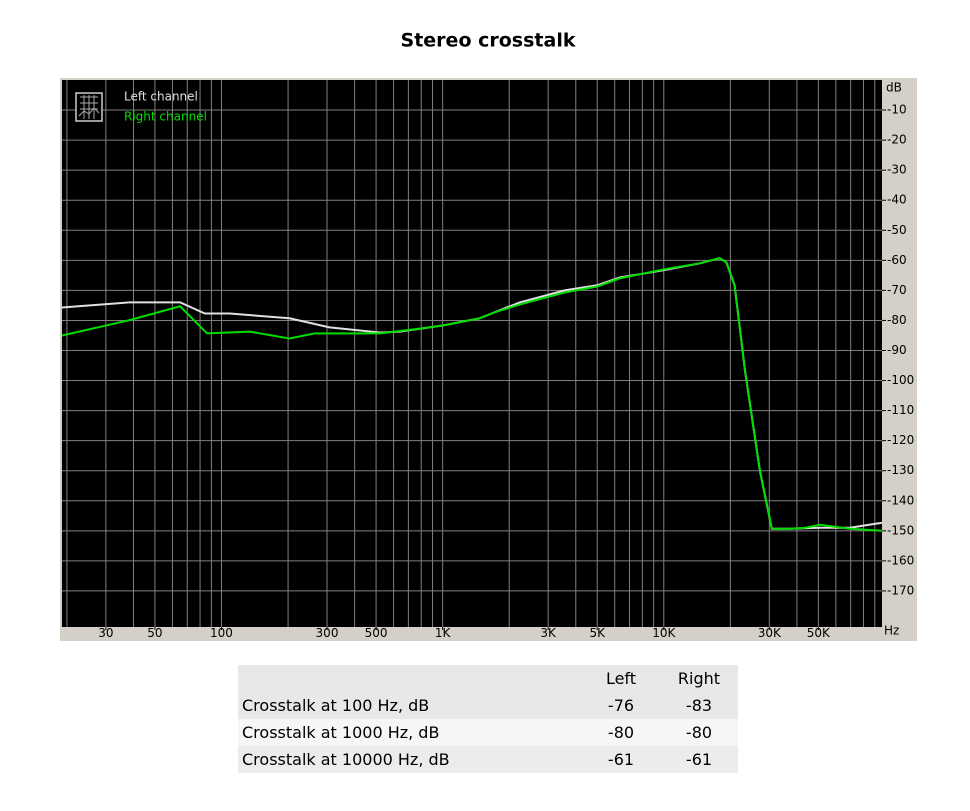  What do you see at coordinates (141, 107) in the screenshot?
I see `legend: Left channel Right channel` at bounding box center [141, 107].